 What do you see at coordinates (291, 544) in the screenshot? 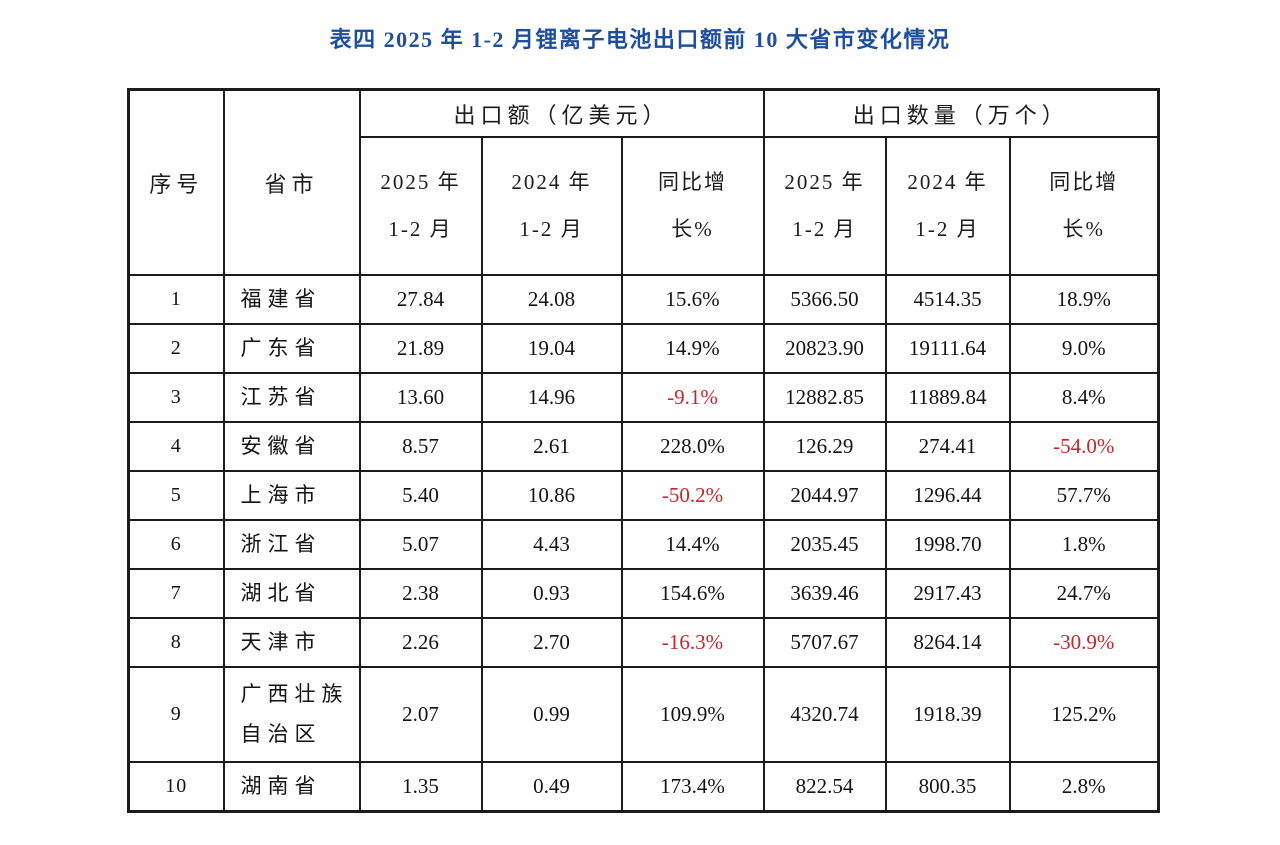
I see `province-cell: 浙江省` at bounding box center [291, 544].